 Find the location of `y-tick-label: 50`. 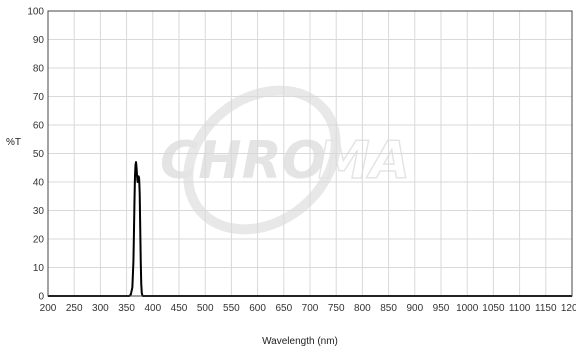

y-tick-label: 50 is located at coordinates (39, 154).